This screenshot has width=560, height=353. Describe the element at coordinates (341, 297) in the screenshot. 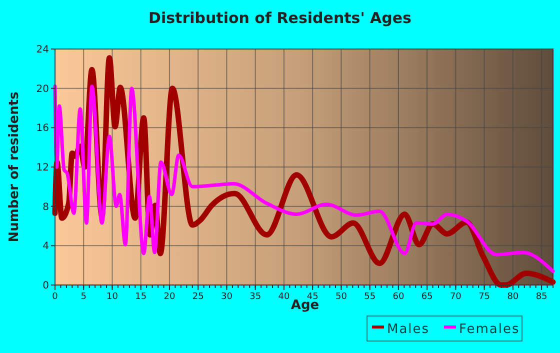

I see `x-tick-label: 50` at that location.